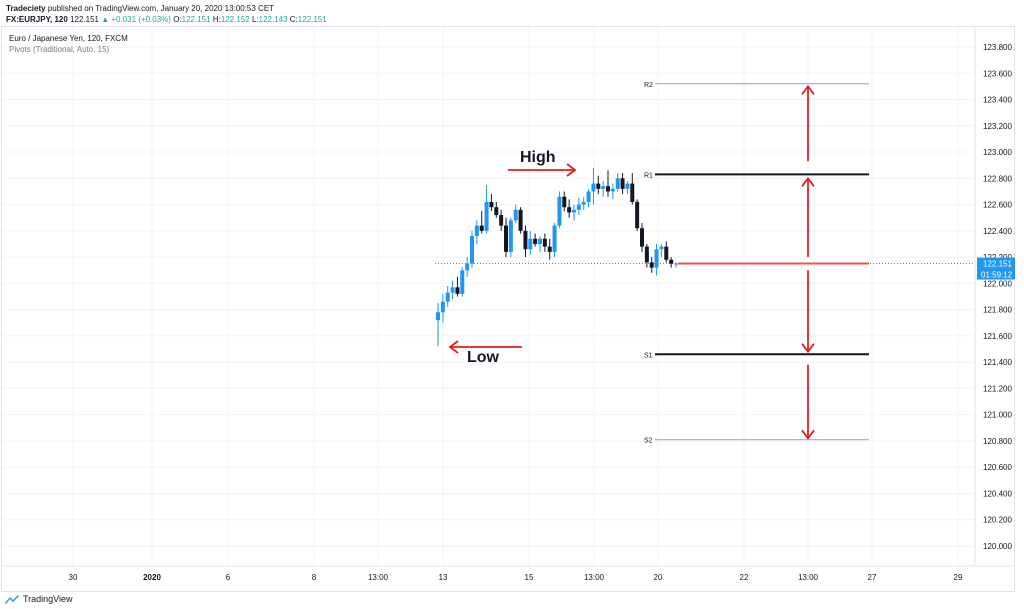 The width and height of the screenshot is (1024, 609). Describe the element at coordinates (12, 599) in the screenshot. I see `tradingview-logo-icon` at that location.